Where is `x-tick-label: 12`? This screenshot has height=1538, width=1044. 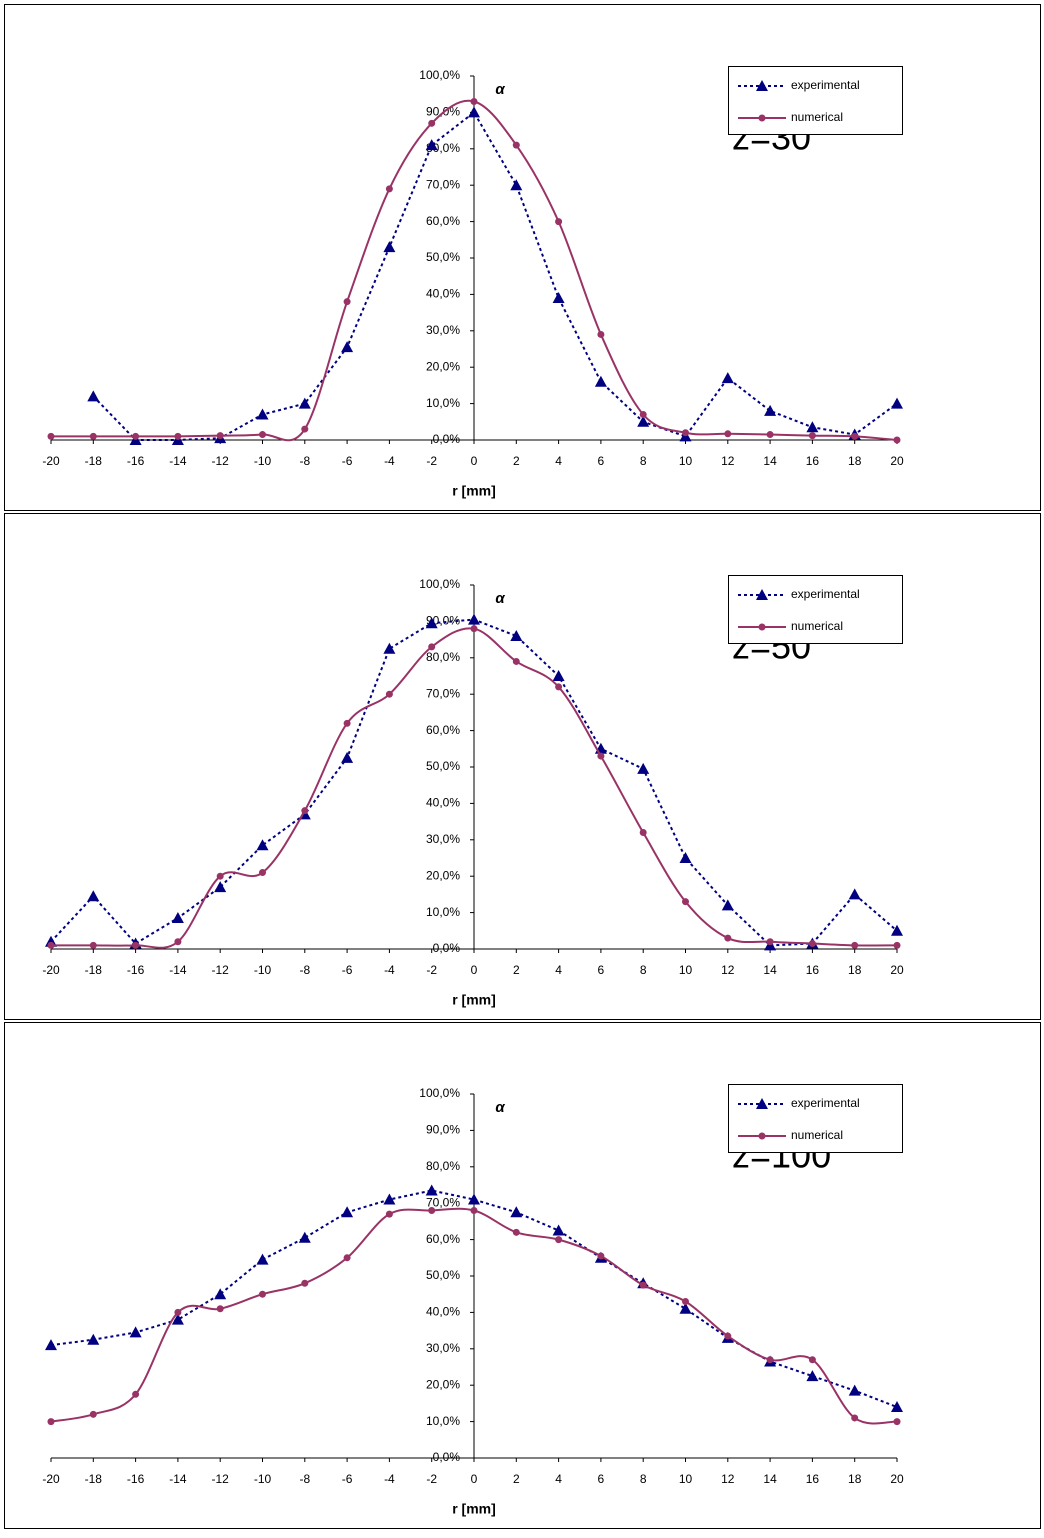
x-tick-label: 12 is located at coordinates (728, 461).